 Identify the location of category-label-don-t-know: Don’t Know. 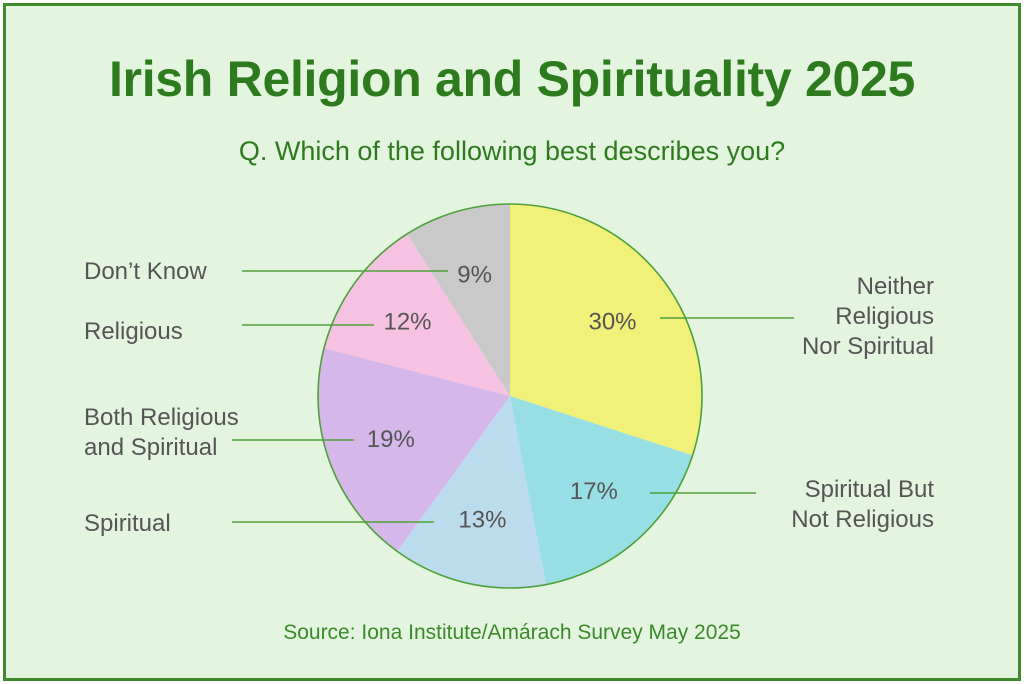
(145, 271).